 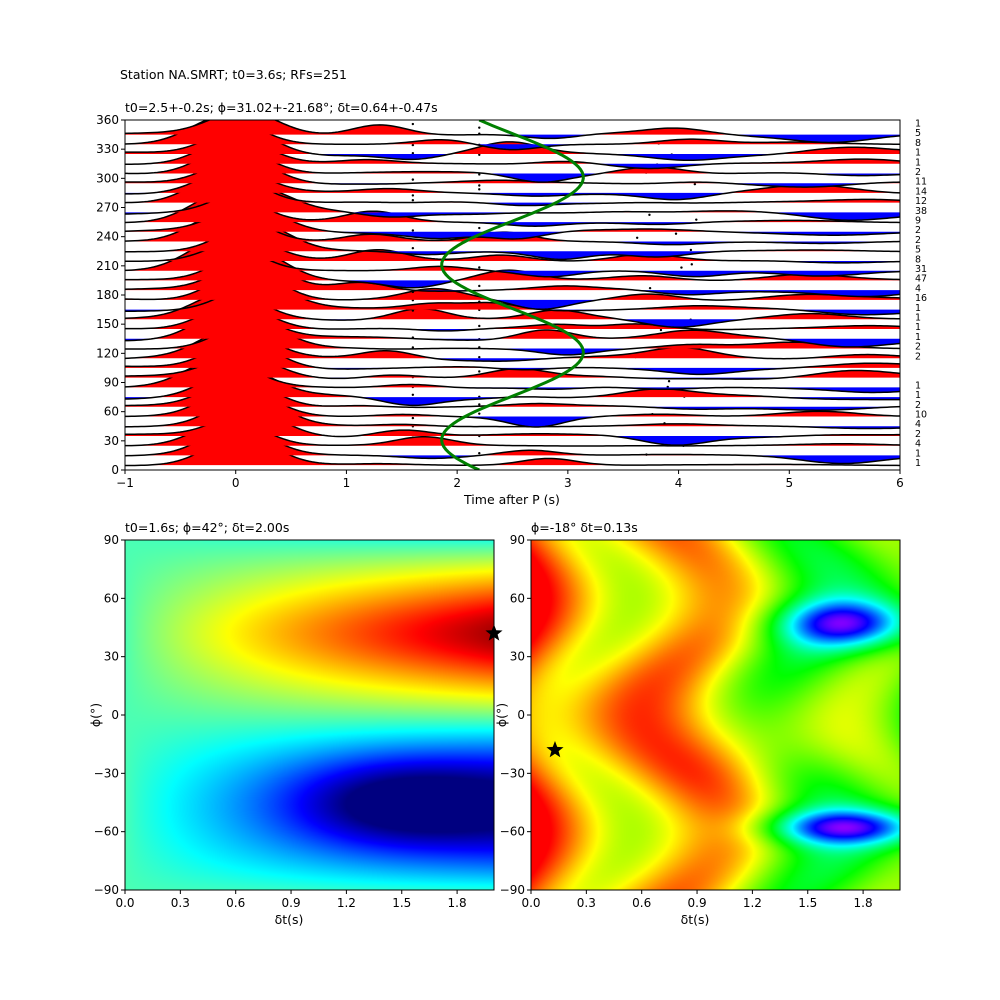 I want to click on top-y-axis: 0 30 60 90 120 150 180 210 240 270 300 330 360, so click(x=110, y=295).